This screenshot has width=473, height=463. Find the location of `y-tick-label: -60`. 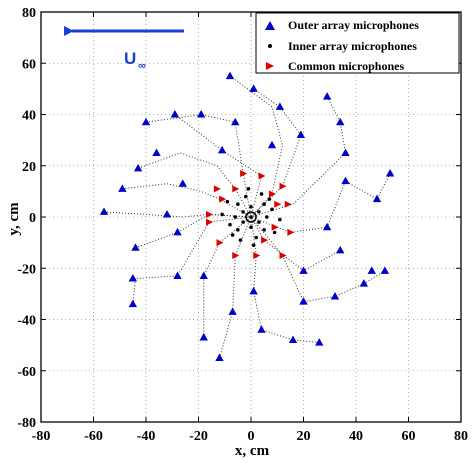

y-tick-label: -60 is located at coordinates (26, 372).